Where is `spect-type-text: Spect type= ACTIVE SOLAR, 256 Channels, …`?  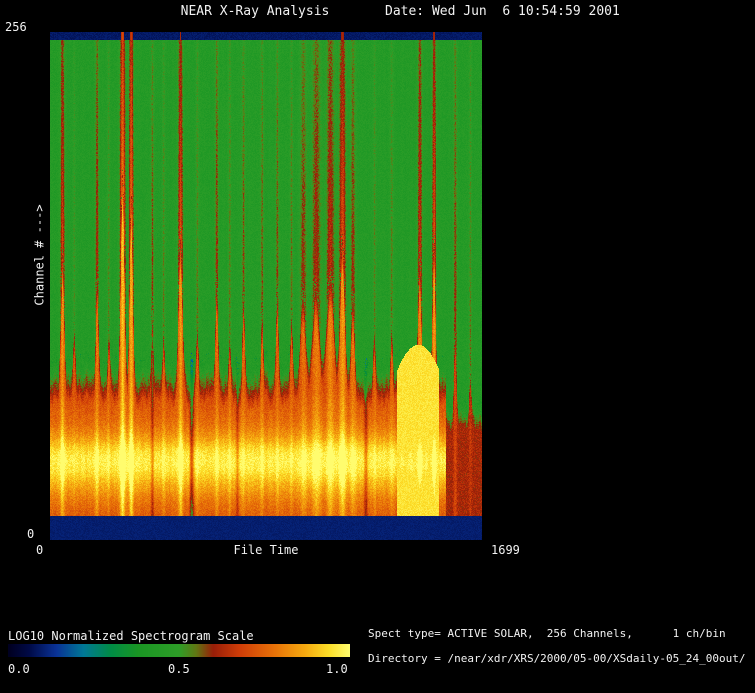
spect-type-text: Spect type= ACTIVE SOLAR, 256 Channels, … is located at coordinates (547, 633).